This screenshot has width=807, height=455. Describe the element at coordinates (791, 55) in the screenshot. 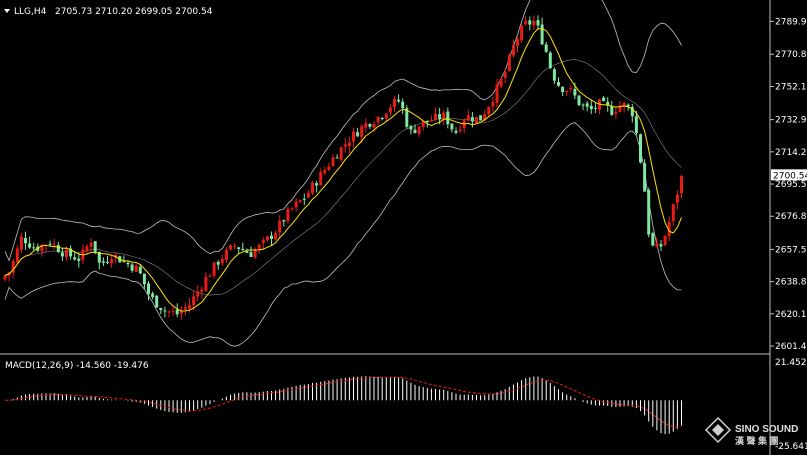

I see `price-tick-label: 2770.85` at that location.